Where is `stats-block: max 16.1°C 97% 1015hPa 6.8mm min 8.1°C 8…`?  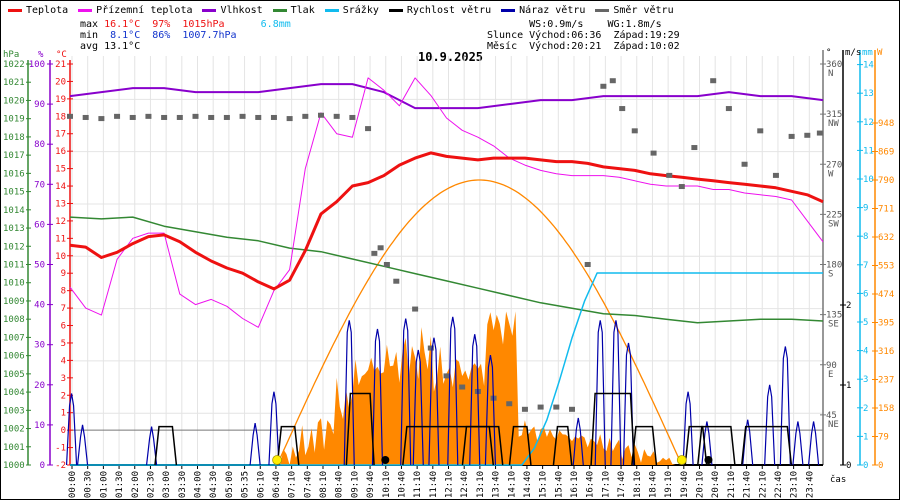 stats-block: max 16.1°C 97% 1015hPa 6.8mm min 8.1°C 8… is located at coordinates (185, 35).